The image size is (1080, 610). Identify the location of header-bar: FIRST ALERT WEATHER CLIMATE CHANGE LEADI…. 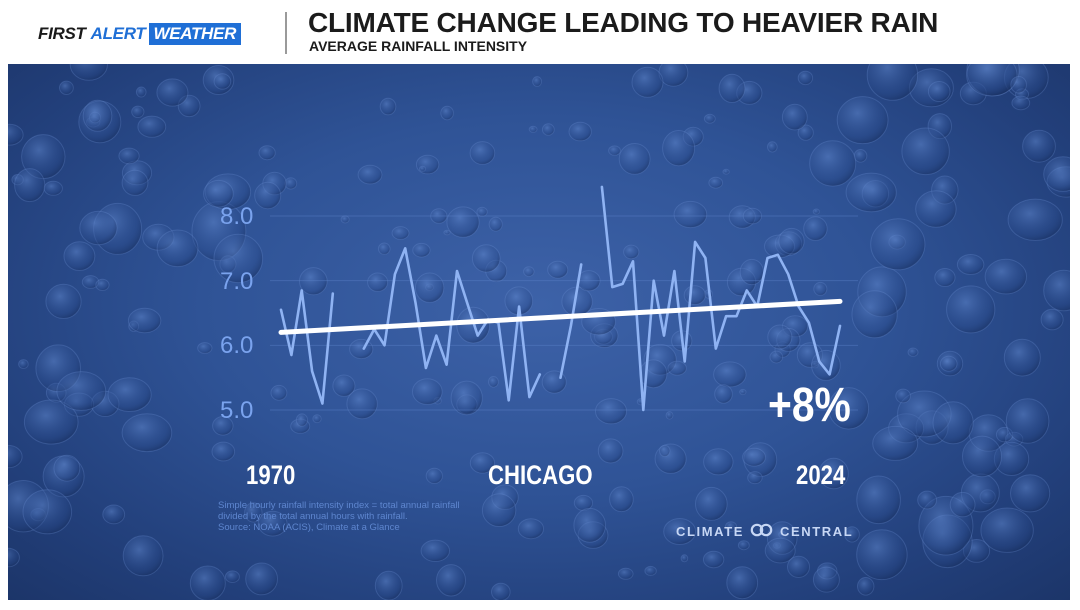
(540, 32).